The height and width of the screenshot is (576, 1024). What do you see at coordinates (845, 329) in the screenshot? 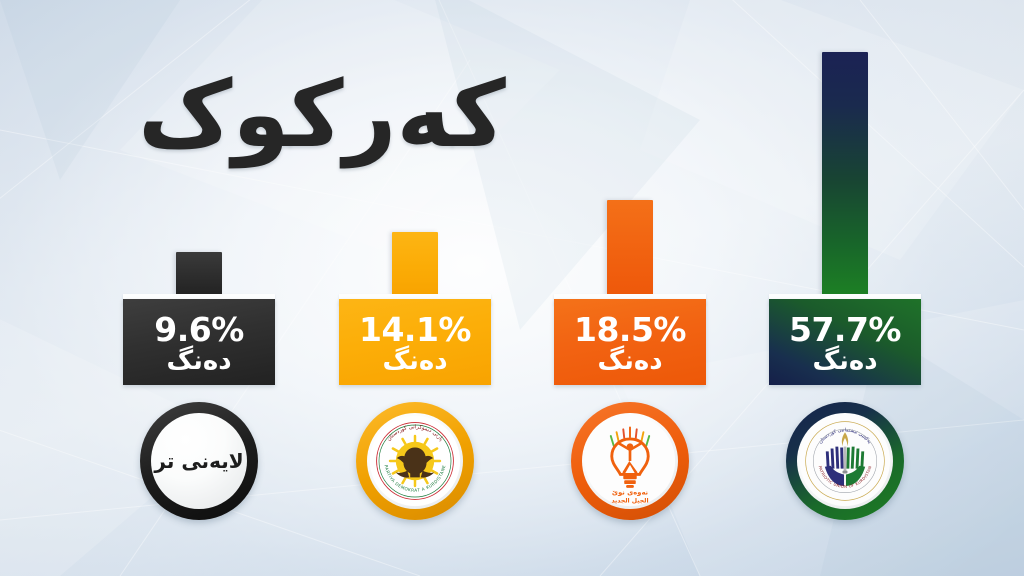
I see `percent-value-4: 57.7%` at bounding box center [845, 329].